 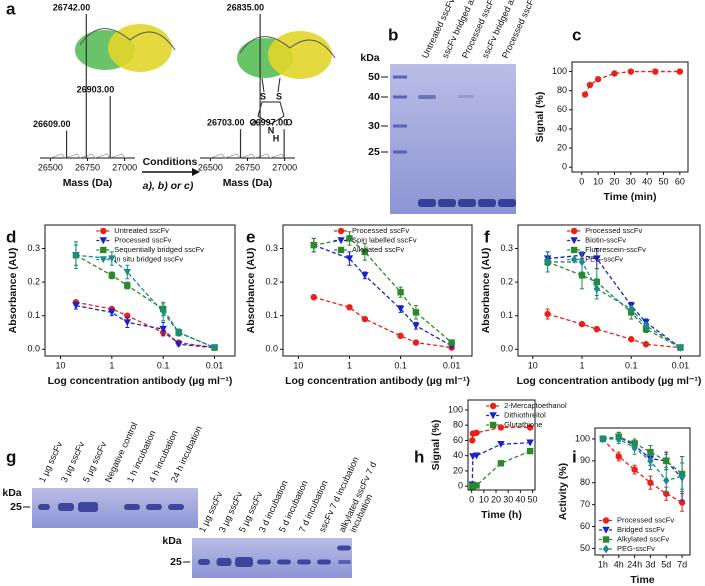 What do you see at coordinates (374, 77) in the screenshot?
I see `marker-label: 50` at bounding box center [374, 77].